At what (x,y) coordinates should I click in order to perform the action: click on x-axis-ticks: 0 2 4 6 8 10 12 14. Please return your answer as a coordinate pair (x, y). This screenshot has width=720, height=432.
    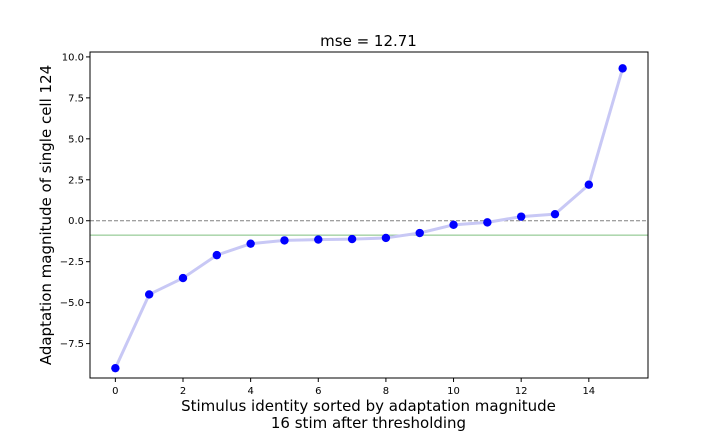
    Looking at the image, I should click on (353, 387).